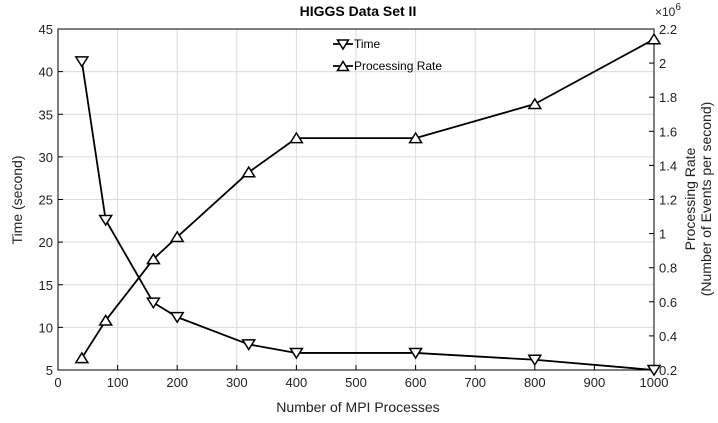 The width and height of the screenshot is (718, 423). I want to click on y-left-tick-label: 30, so click(46, 157).